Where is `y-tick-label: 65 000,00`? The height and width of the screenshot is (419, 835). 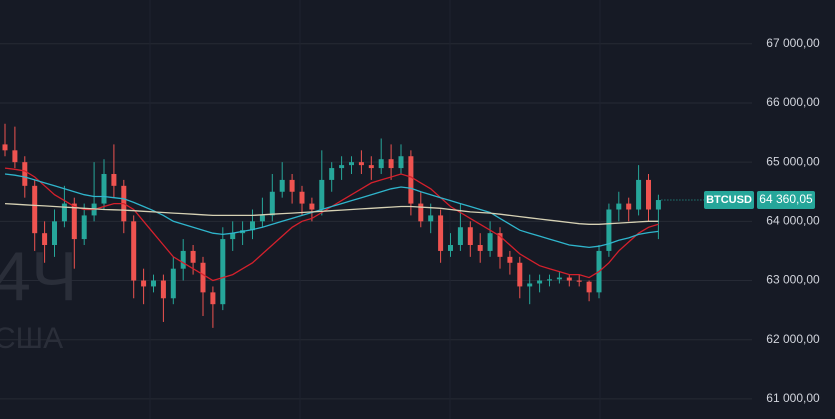
y-tick-label: 65 000,00 is located at coordinates (793, 161).